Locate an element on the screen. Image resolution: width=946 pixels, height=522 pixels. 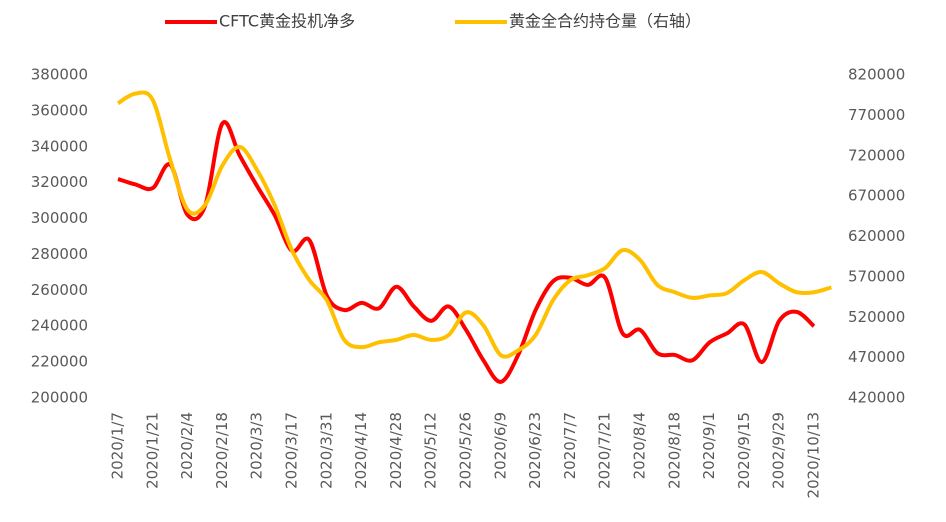
x-tick-label: 2020/5/26 is located at coordinates (466, 450).